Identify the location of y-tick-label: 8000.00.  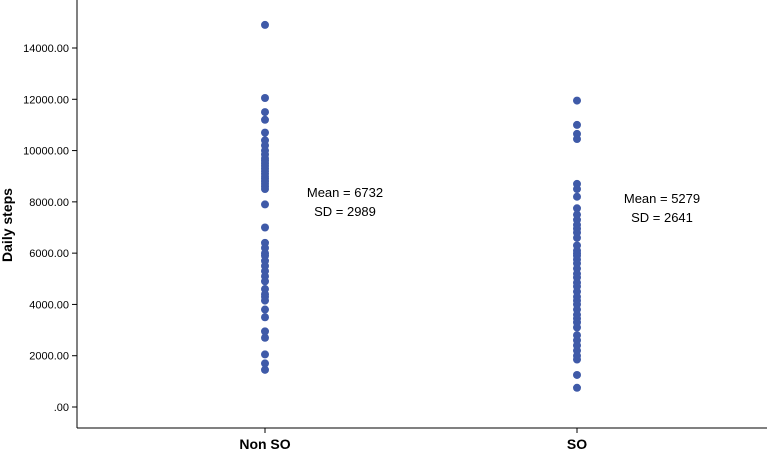
(49, 203).